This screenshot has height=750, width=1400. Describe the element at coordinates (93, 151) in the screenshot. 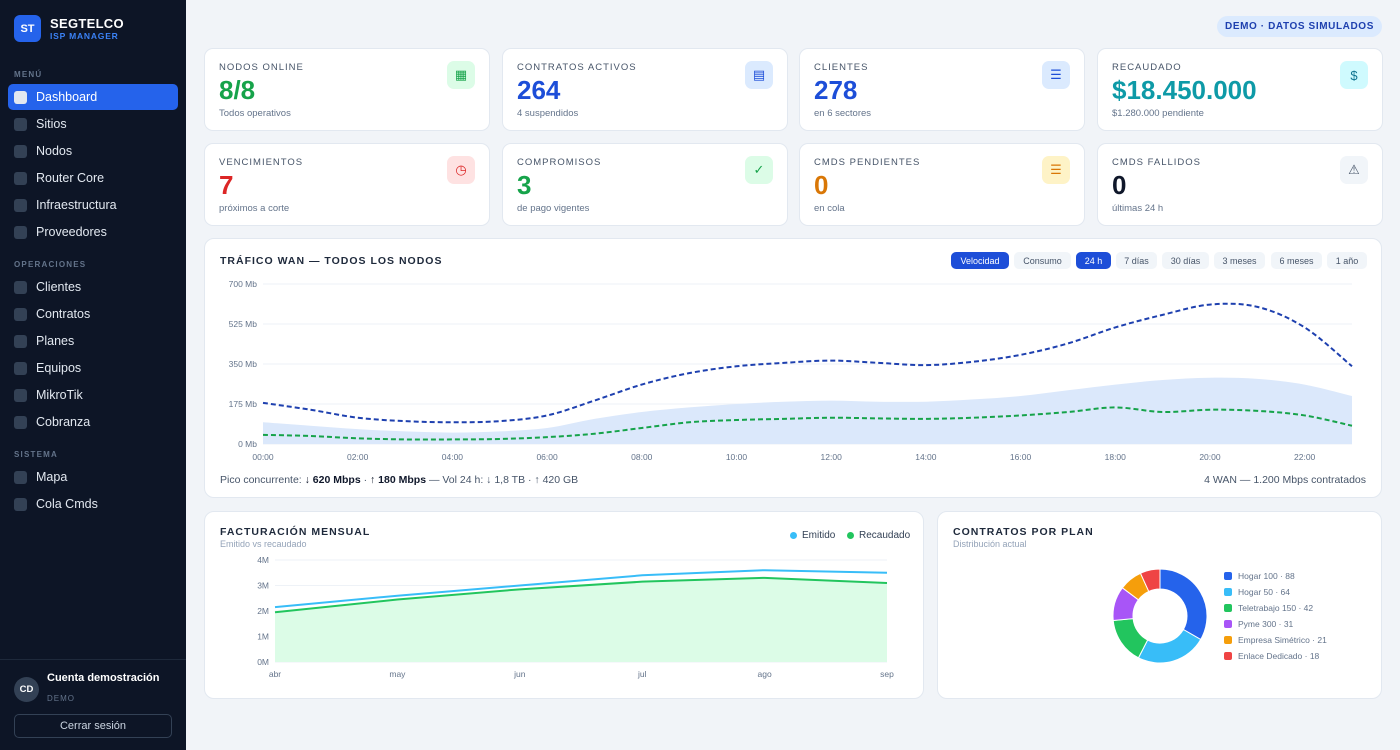

I see `sidebar-item-nodos: Nodos` at that location.